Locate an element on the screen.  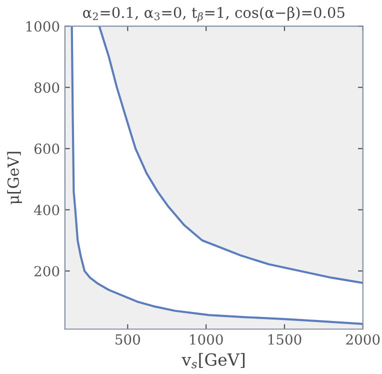
chart-title: α$_{2}$=0.1, α$_{3}$=0, t$_{β}$=1, cos(α−β)=0.05 is located at coordinates (213, 14).